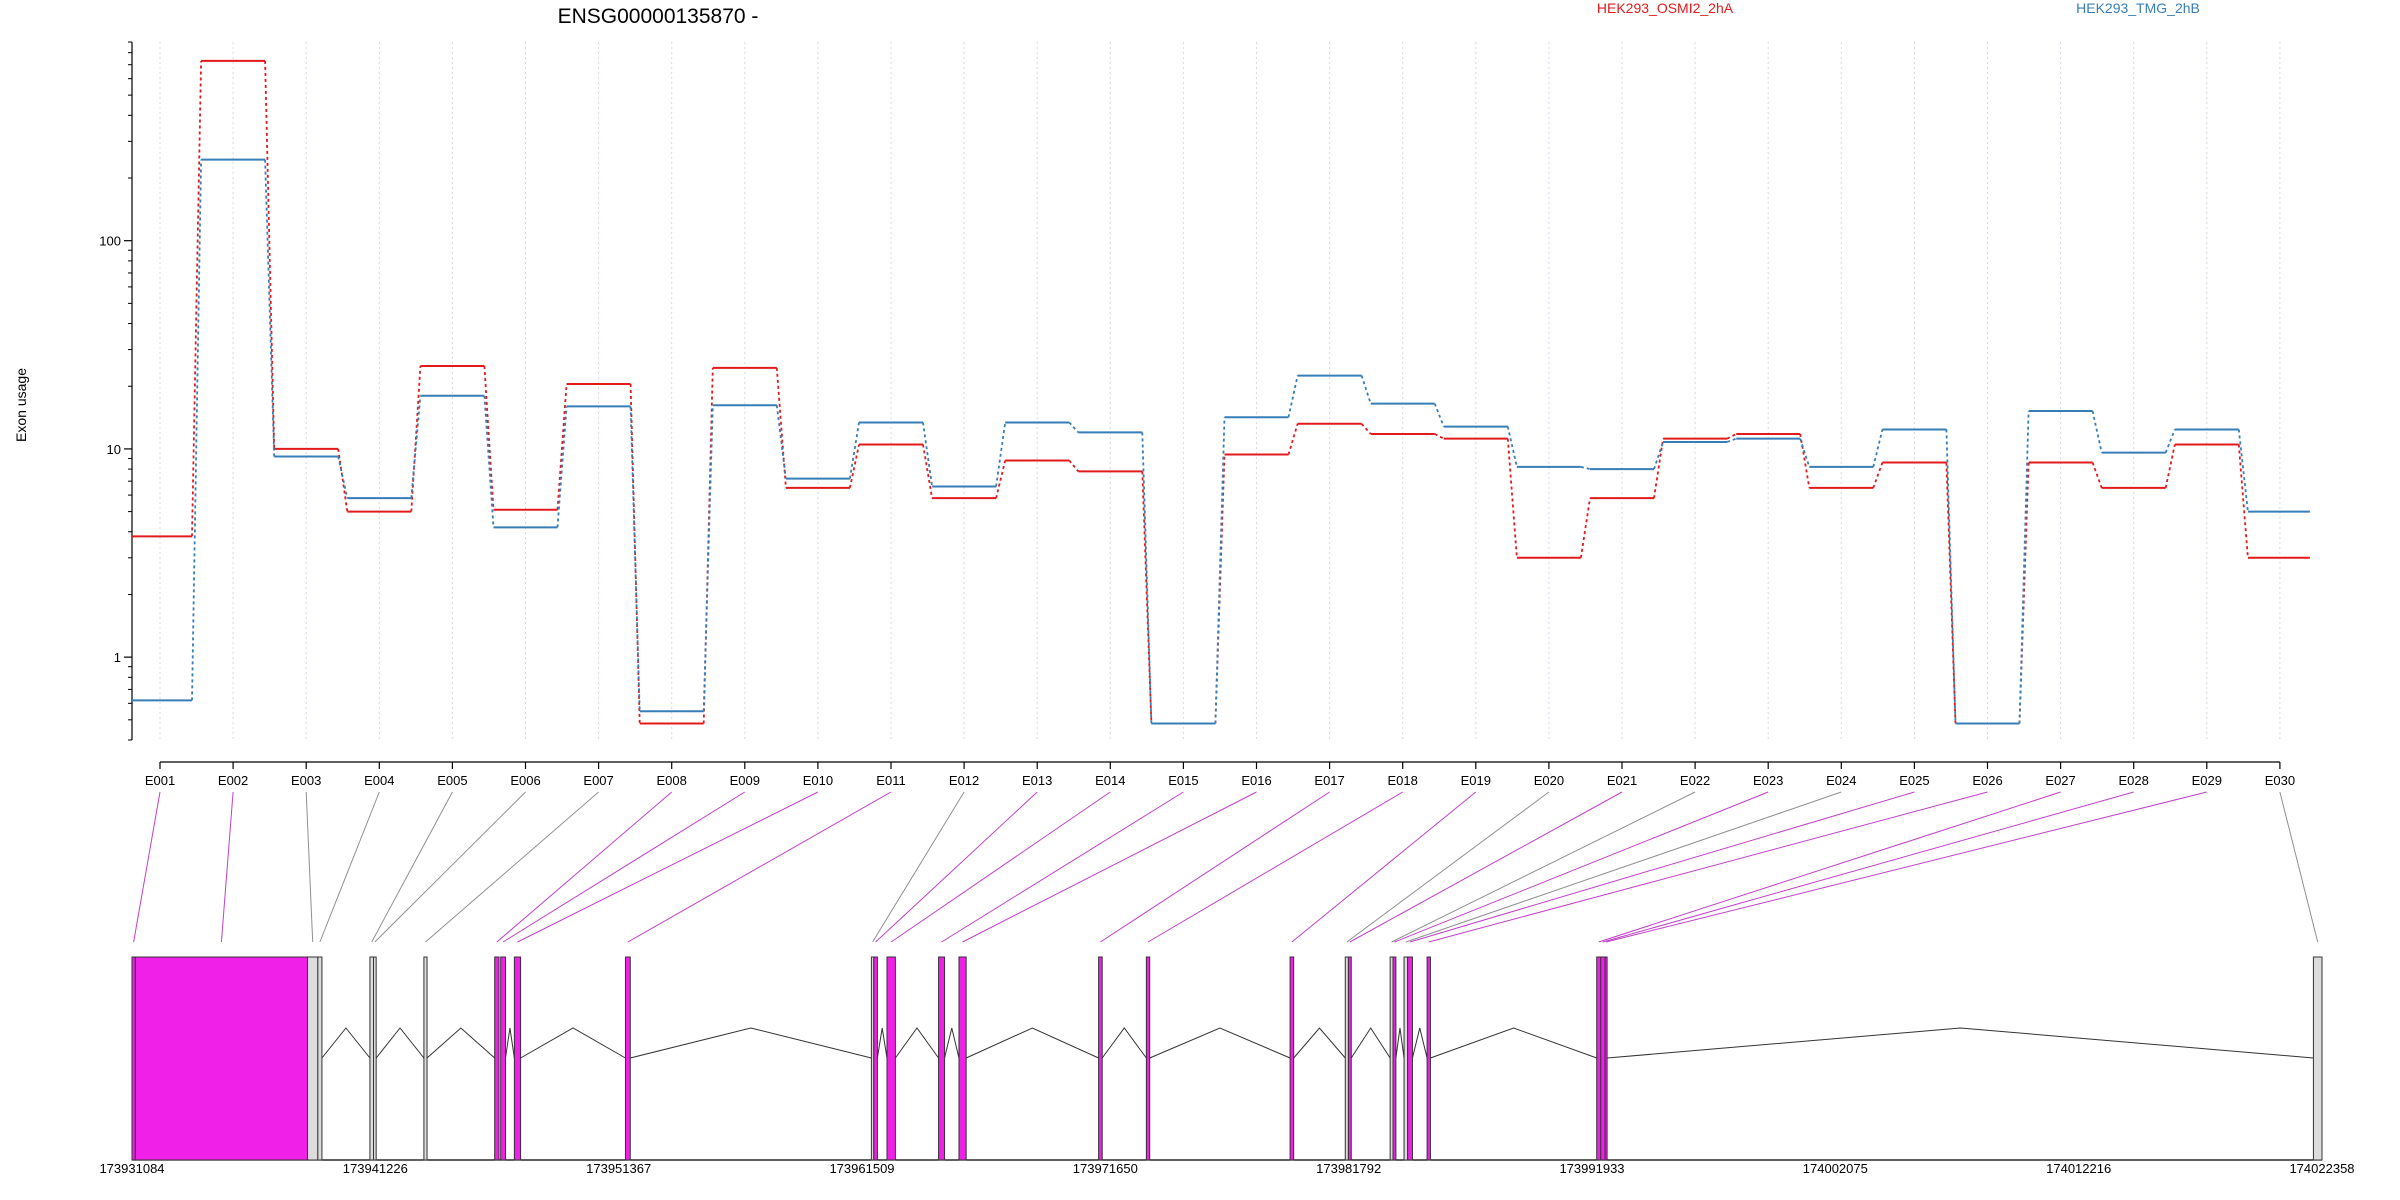  Describe the element at coordinates (227, 867) in the screenshot. I see `exon-connector-E002` at that location.